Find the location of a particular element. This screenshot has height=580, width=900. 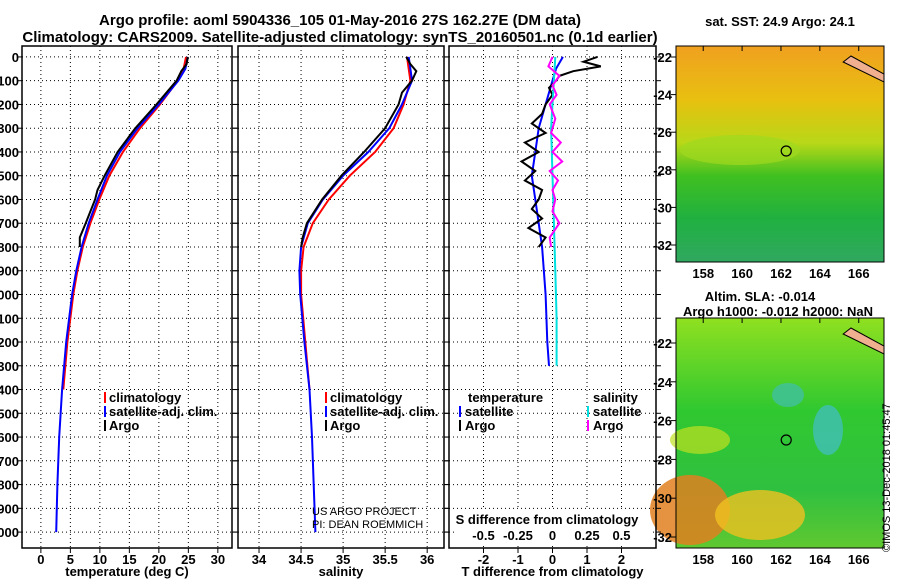

series-line-temperature-argo is located at coordinates (560, 151).